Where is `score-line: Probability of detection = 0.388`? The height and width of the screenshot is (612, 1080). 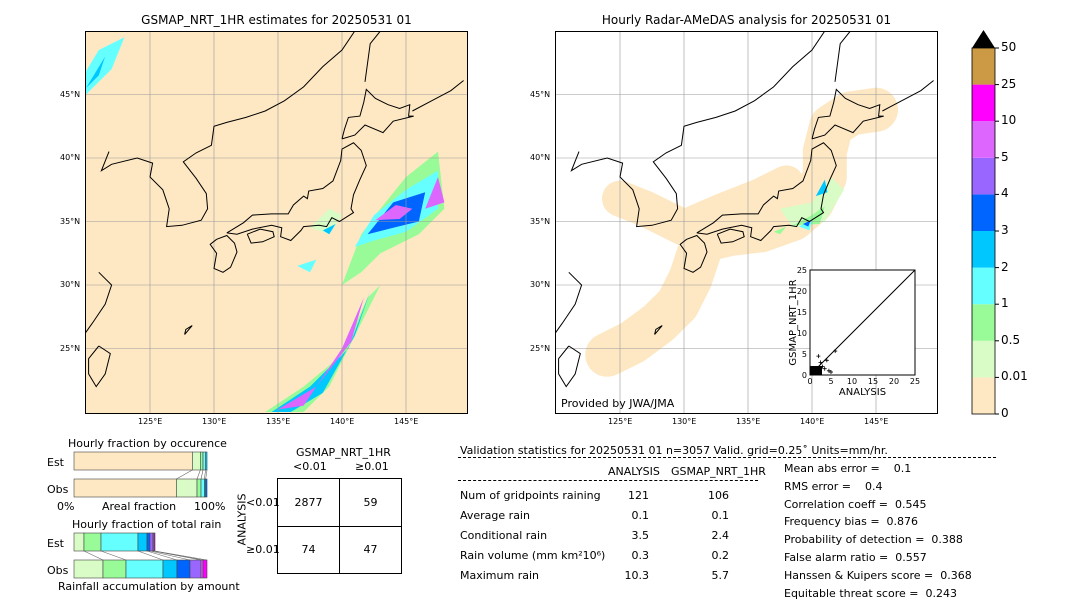
score-line: Probability of detection = 0.388 is located at coordinates (873, 540).